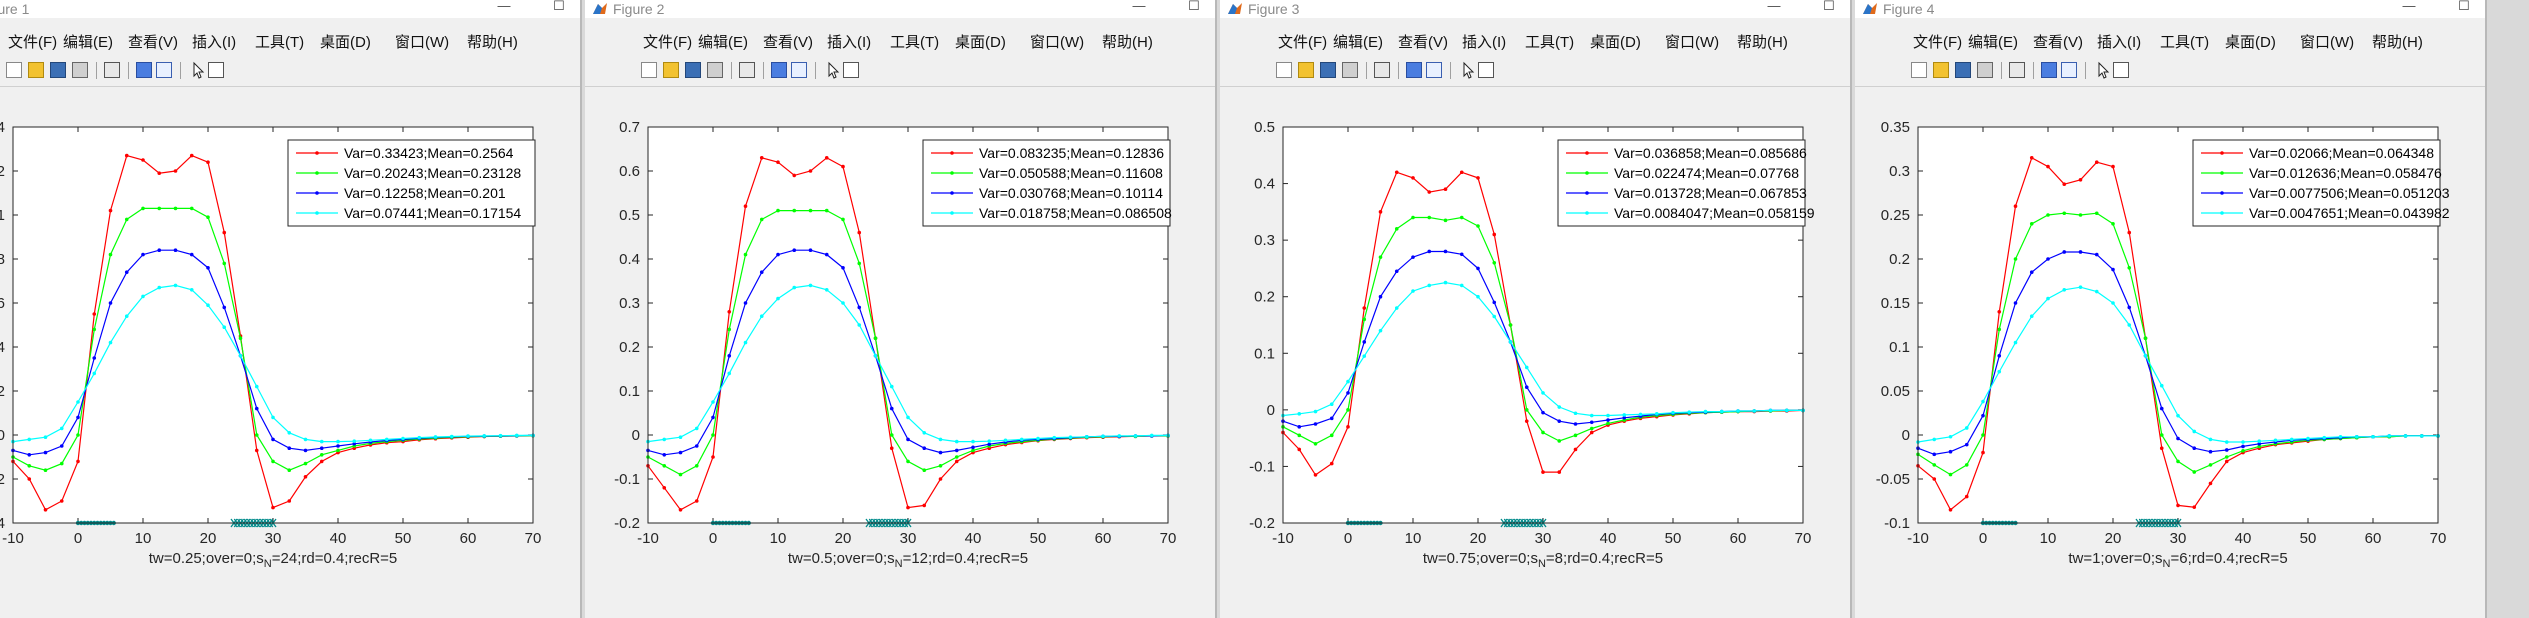 The image size is (2529, 618). What do you see at coordinates (2308, 538) in the screenshot?
I see `x-tick-label: 50` at bounding box center [2308, 538].